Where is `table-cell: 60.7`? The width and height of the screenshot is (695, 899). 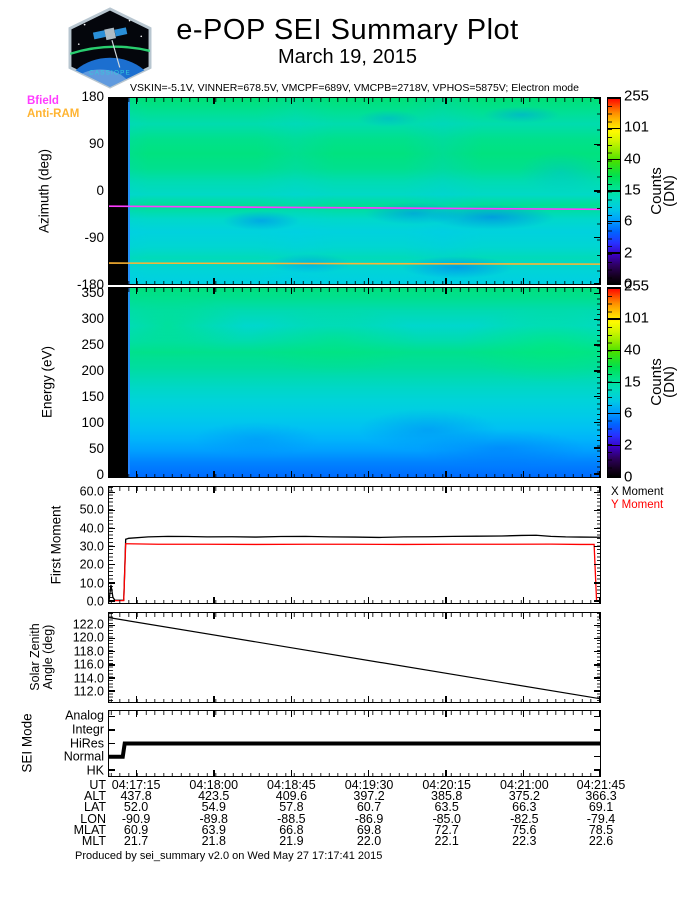
table-cell: 60.7 is located at coordinates (369, 807).